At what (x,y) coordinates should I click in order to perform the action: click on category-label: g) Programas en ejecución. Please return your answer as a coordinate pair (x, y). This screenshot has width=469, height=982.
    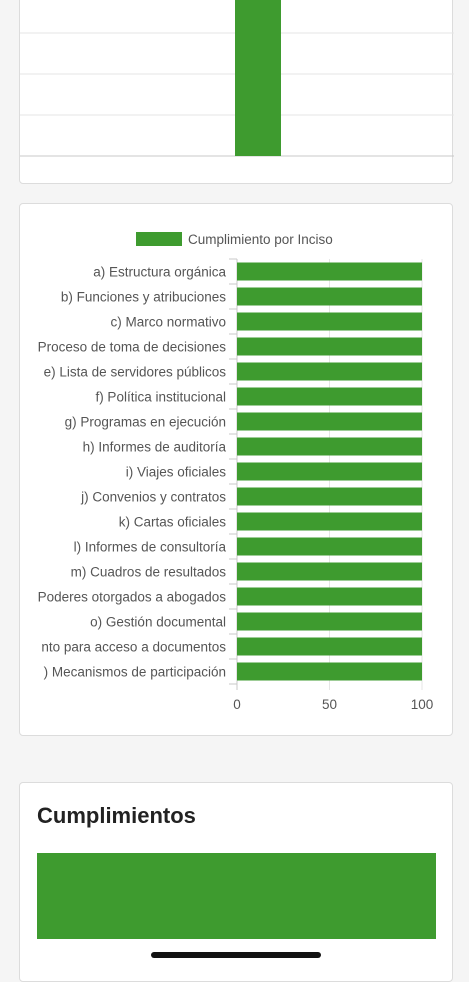
    Looking at the image, I should click on (145, 422).